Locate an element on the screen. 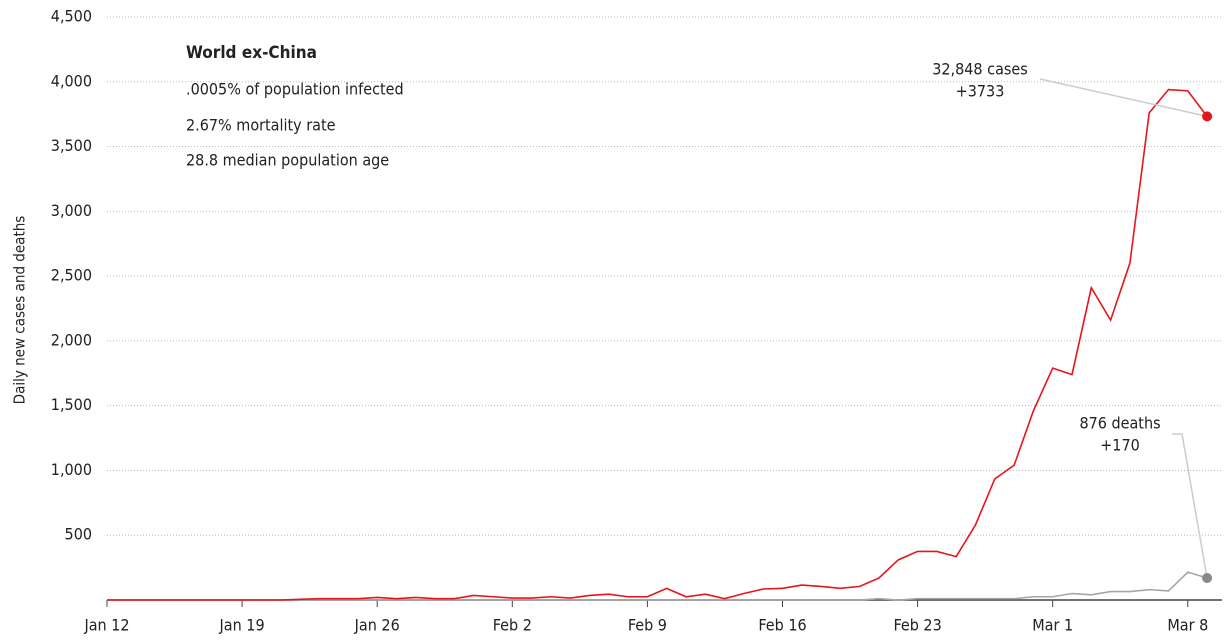 This screenshot has width=1227, height=640. y-tick-label: 2,500 is located at coordinates (71, 275).